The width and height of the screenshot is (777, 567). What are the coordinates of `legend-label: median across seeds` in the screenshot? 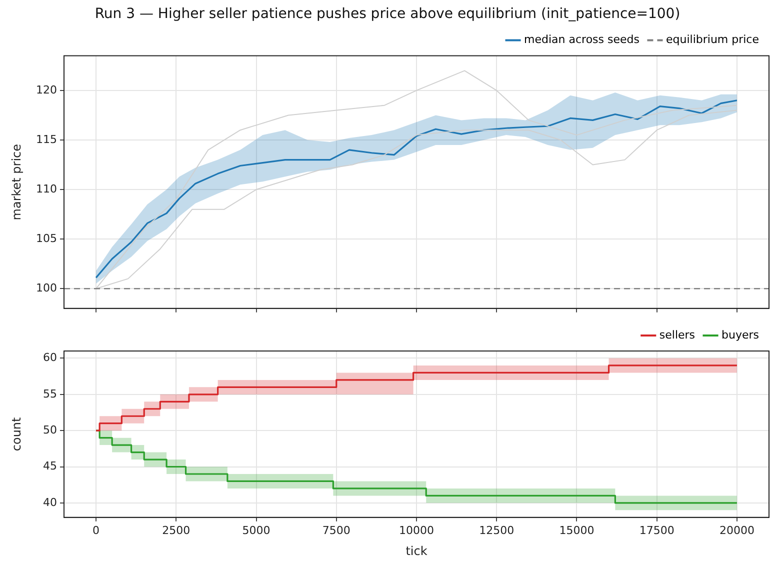 It's located at (582, 39).